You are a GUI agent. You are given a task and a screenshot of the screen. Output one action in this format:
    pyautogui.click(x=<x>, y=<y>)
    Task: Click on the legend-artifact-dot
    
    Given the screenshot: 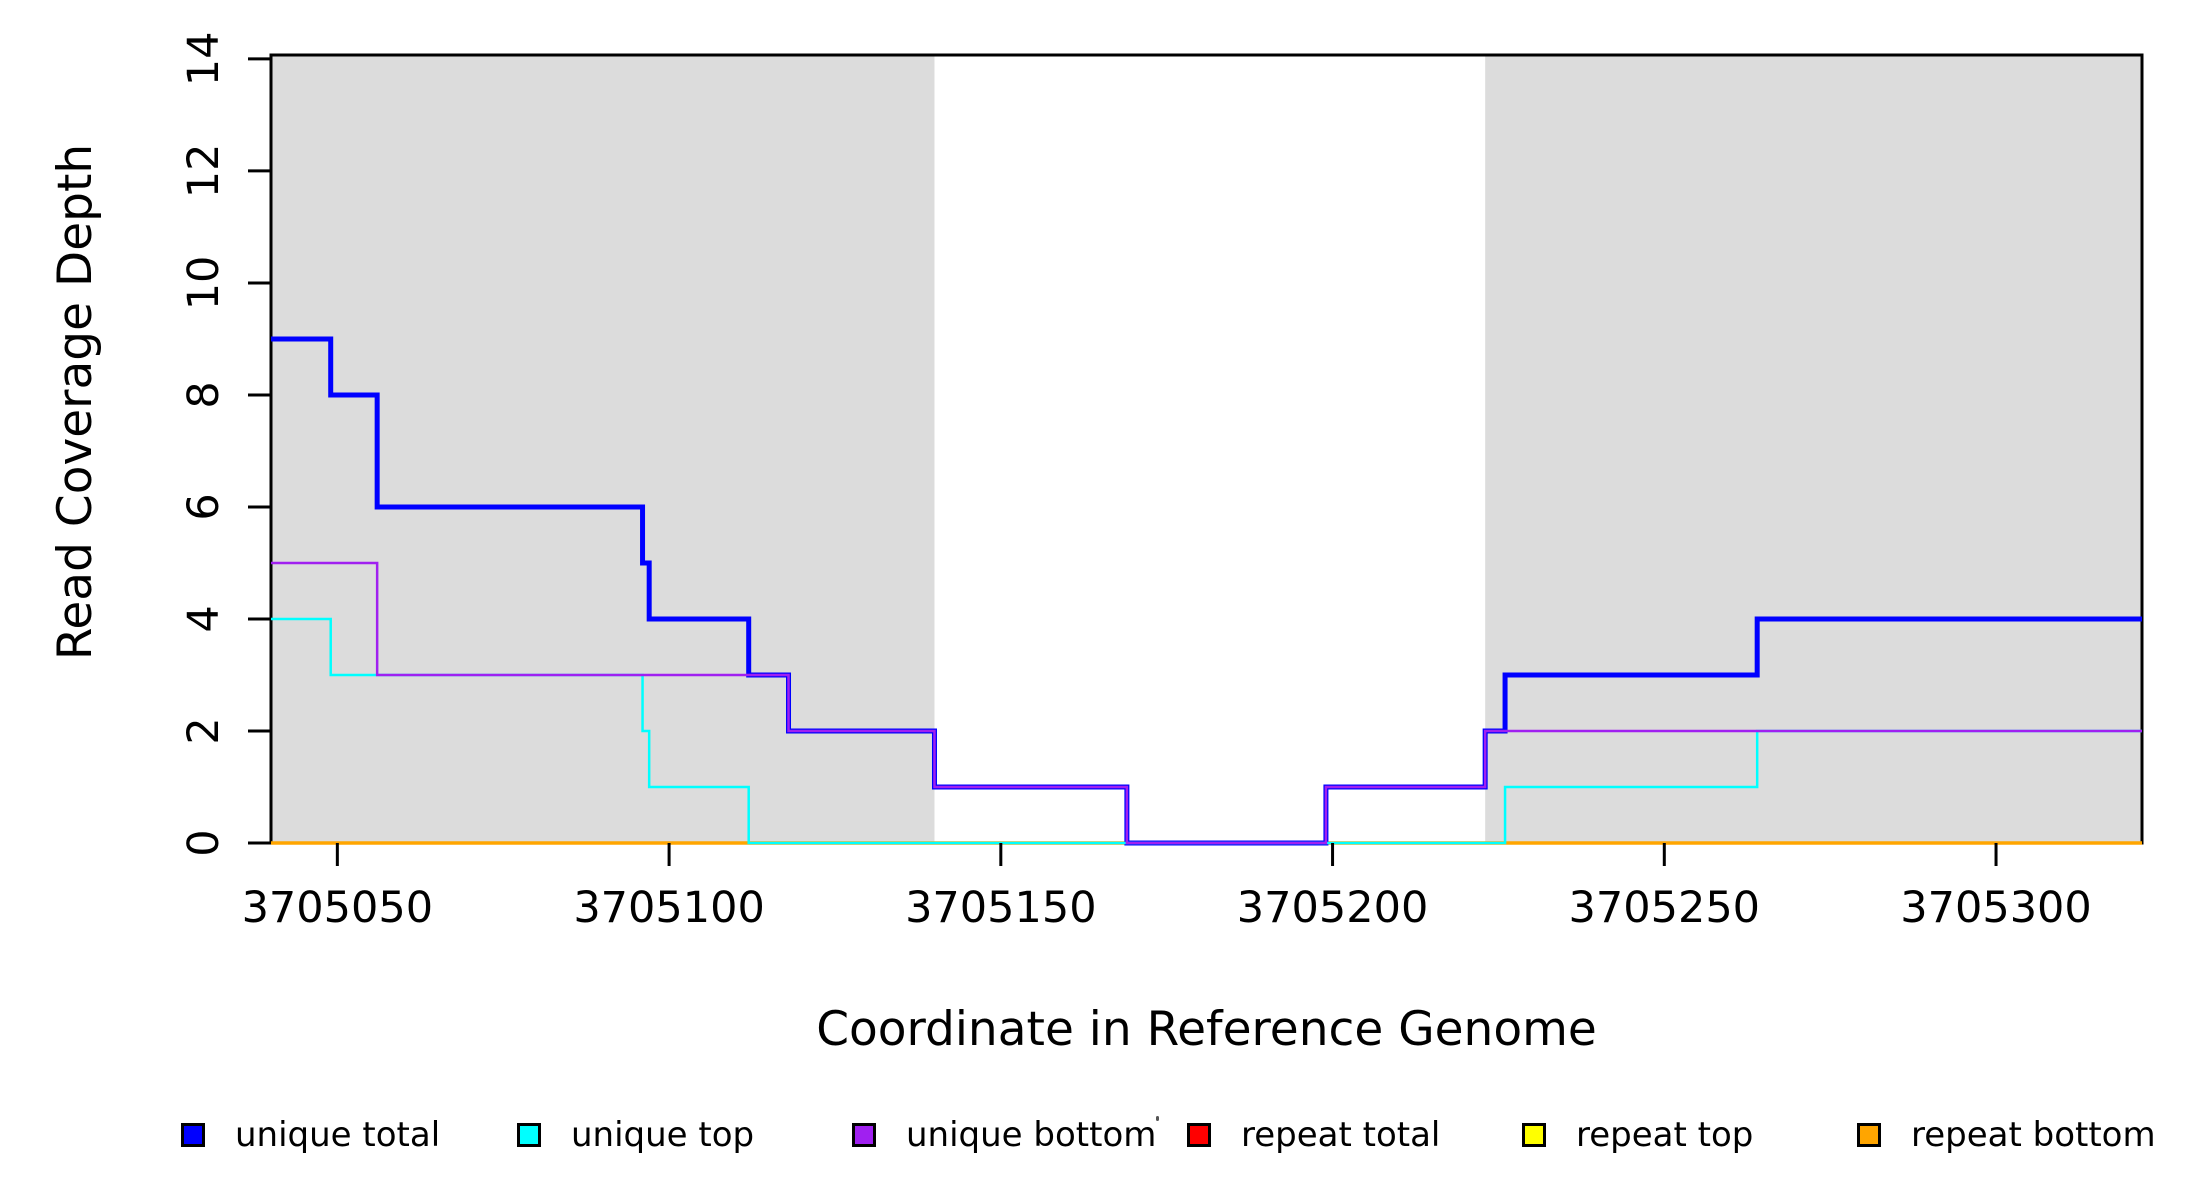 What is the action you would take?
    pyautogui.click(x=1157, y=1118)
    